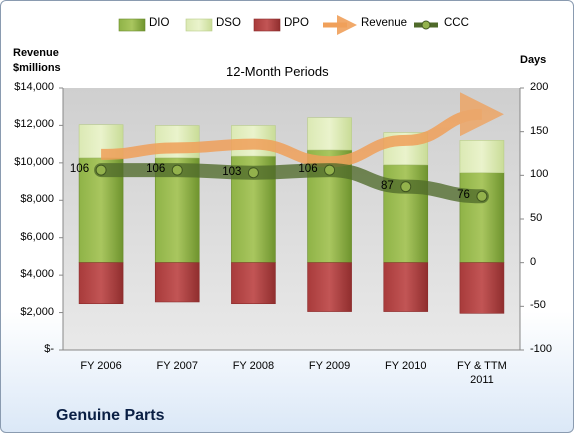 Image resolution: width=574 pixels, height=433 pixels. I want to click on right-tick-label: 200, so click(539, 87).